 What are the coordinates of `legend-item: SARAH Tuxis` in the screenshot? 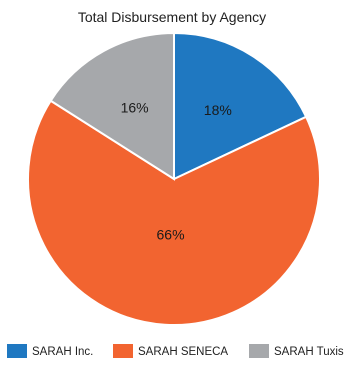 It's located at (296, 351).